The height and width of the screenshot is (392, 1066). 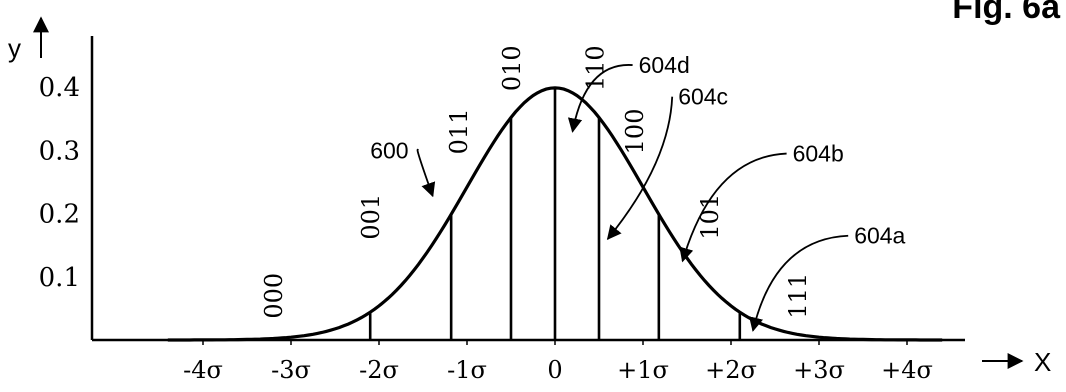 I want to click on x-tick-label-6: +2σ, so click(x=731, y=370).